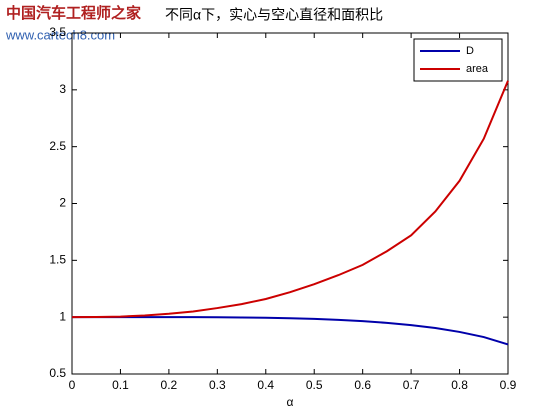 Image resolution: width=560 pixels, height=420 pixels. Describe the element at coordinates (290, 402) in the screenshot. I see `x-axis-label: α` at that location.